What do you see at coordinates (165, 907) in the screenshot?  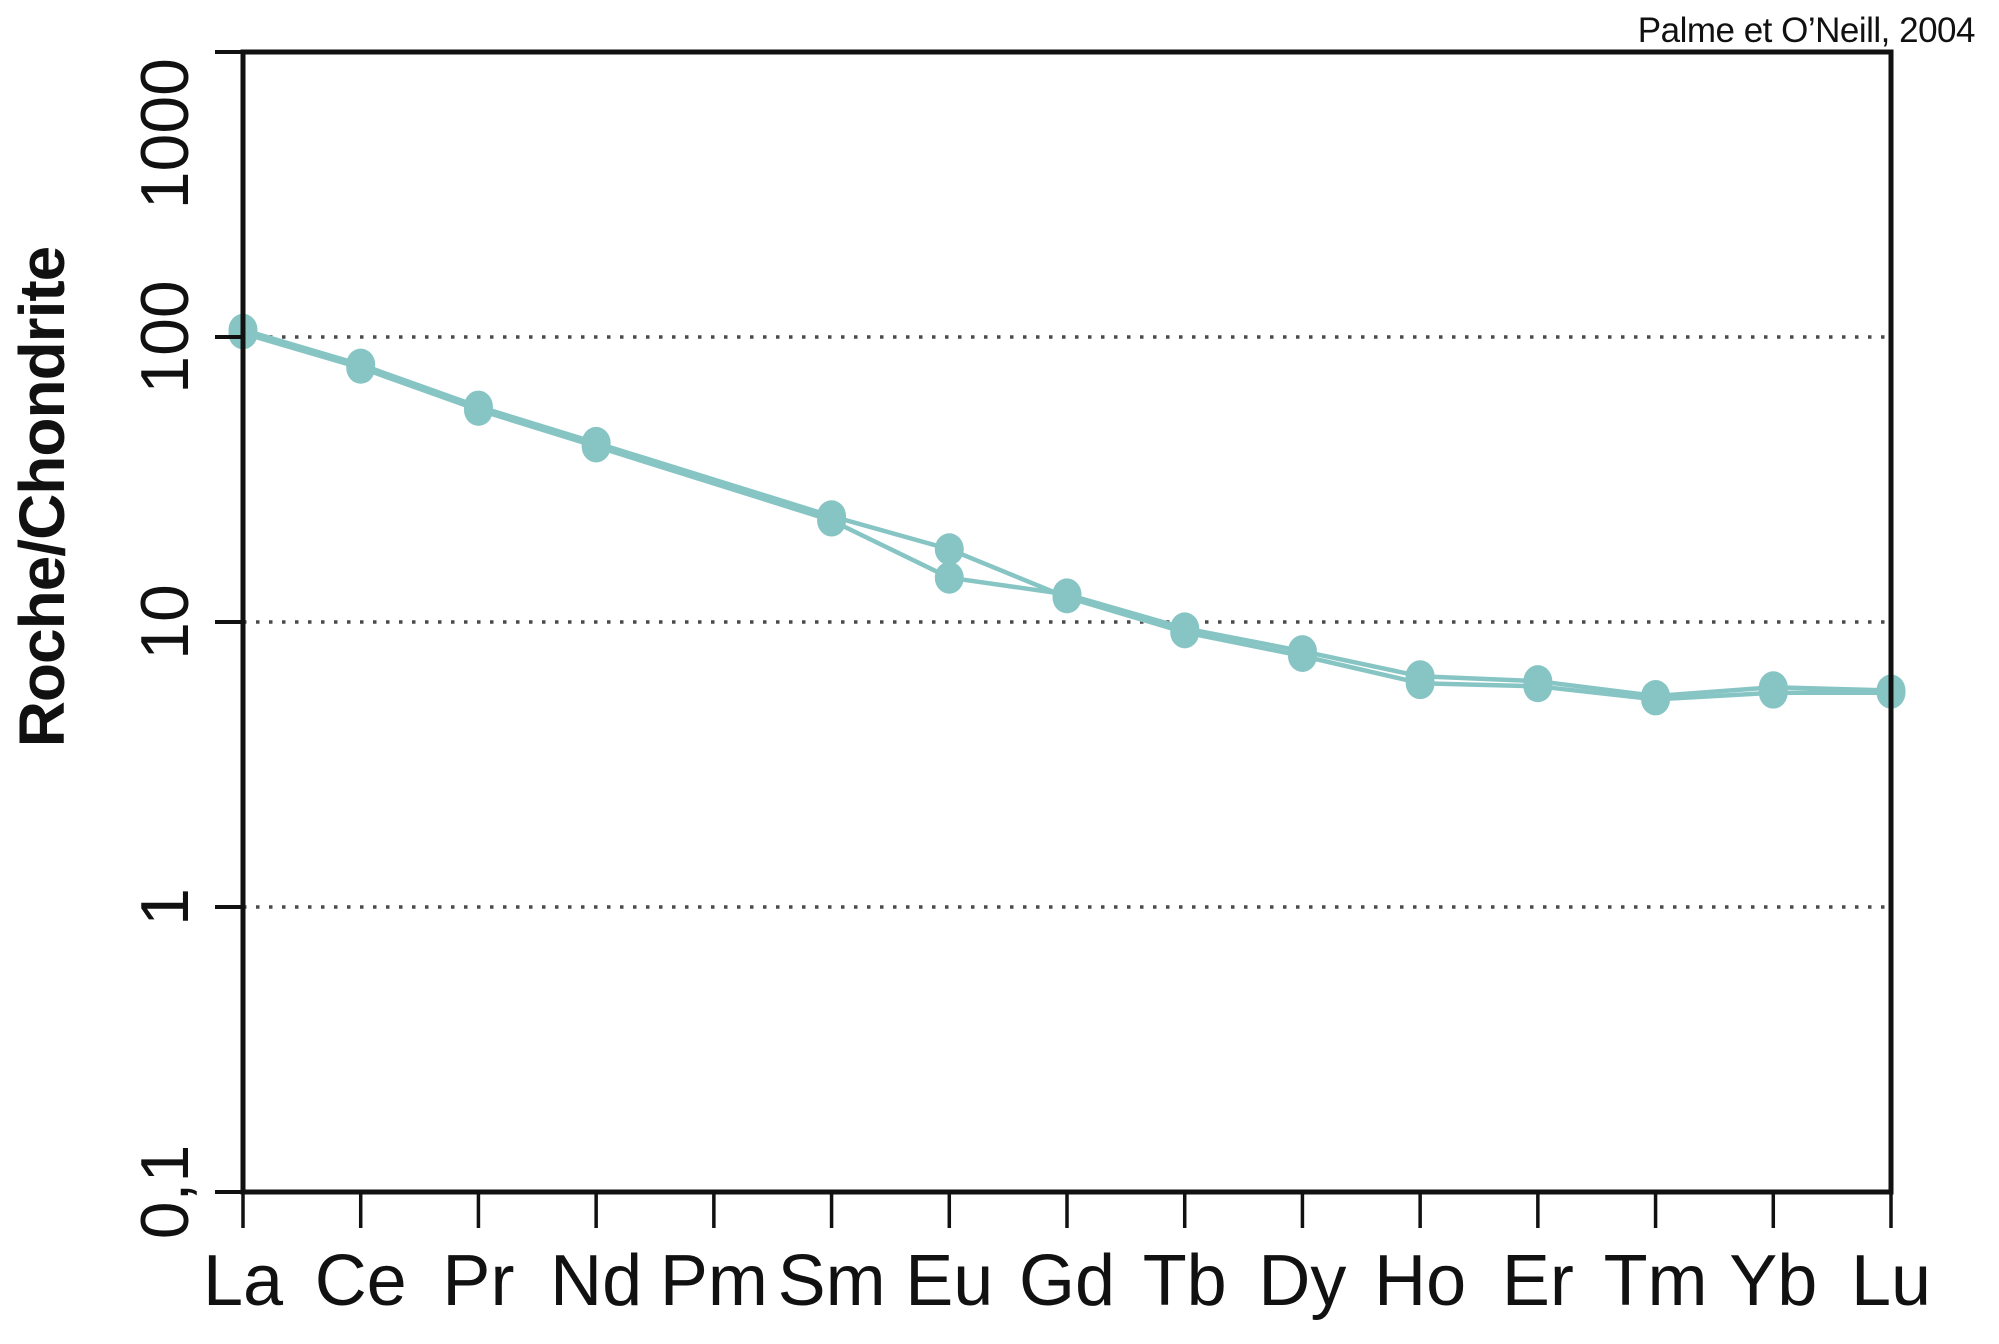 I see `y-tick-label-1: 1` at bounding box center [165, 907].